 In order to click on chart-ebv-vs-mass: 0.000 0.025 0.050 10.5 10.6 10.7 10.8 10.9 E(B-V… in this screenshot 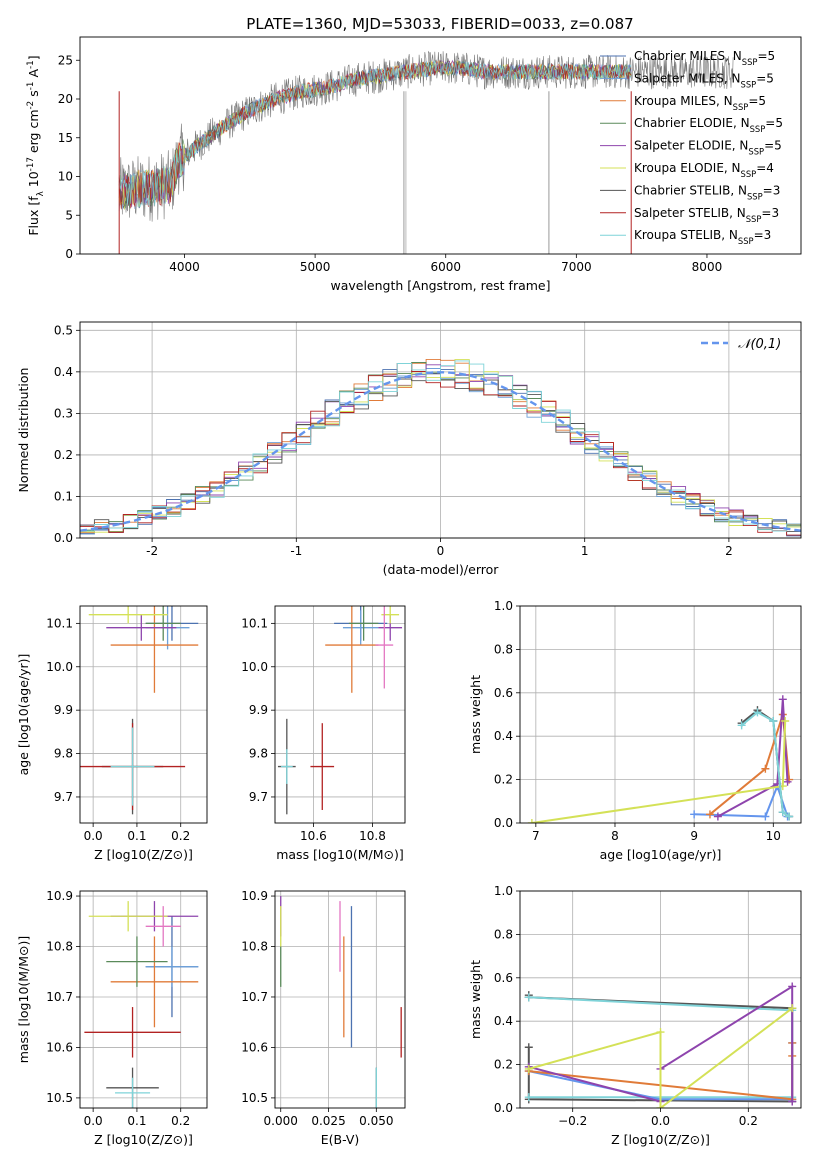, I will do `click(323, 1018)`.